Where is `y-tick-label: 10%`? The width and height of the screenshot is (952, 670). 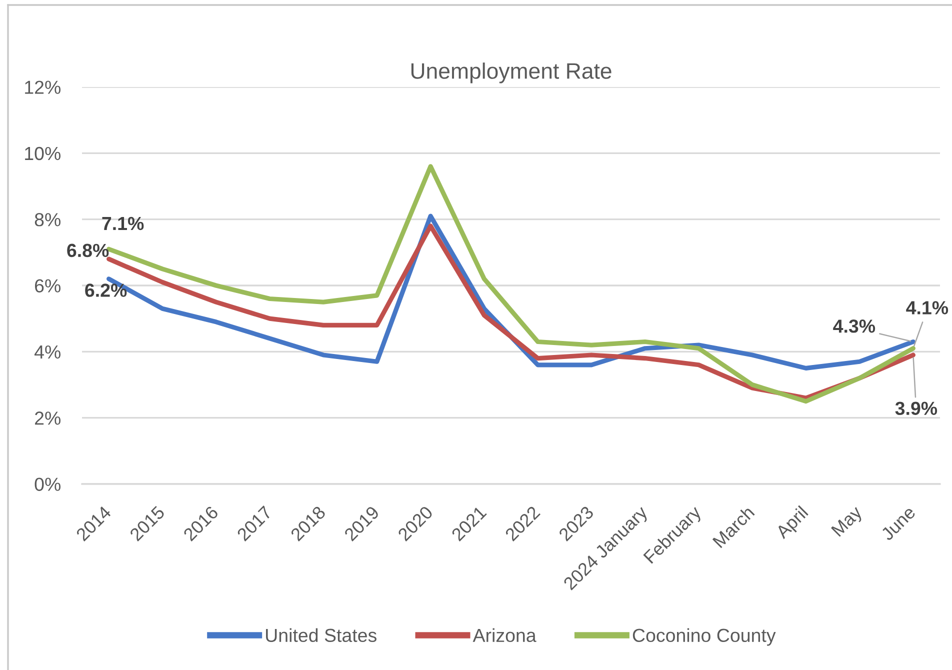 y-tick-label: 10% is located at coordinates (42, 153).